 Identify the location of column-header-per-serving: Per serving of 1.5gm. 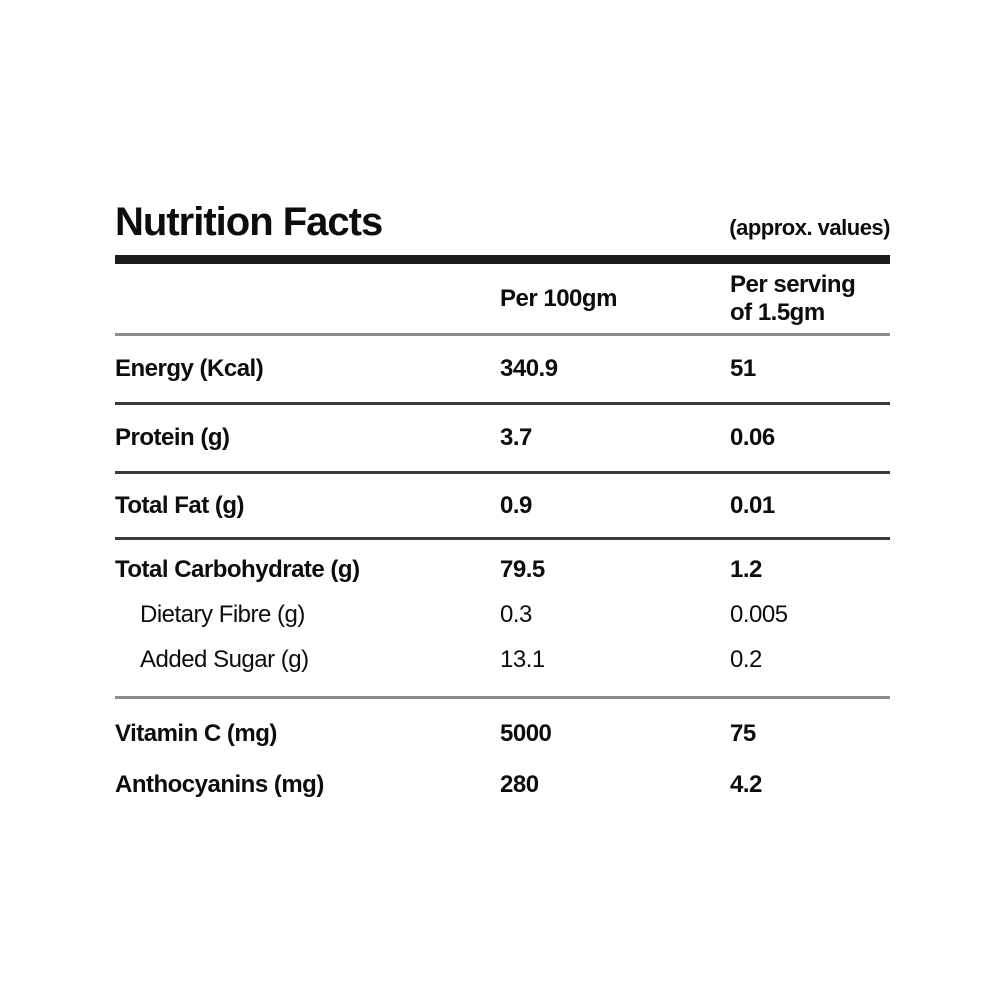
(810, 298).